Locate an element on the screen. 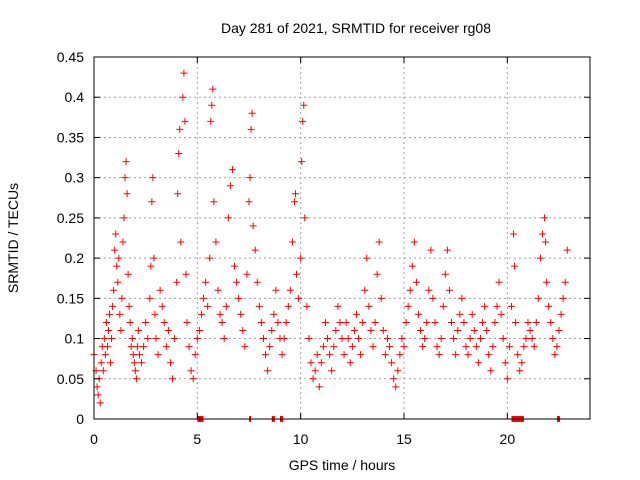 The width and height of the screenshot is (640, 480). x-tick-label: 0 is located at coordinates (94, 439).